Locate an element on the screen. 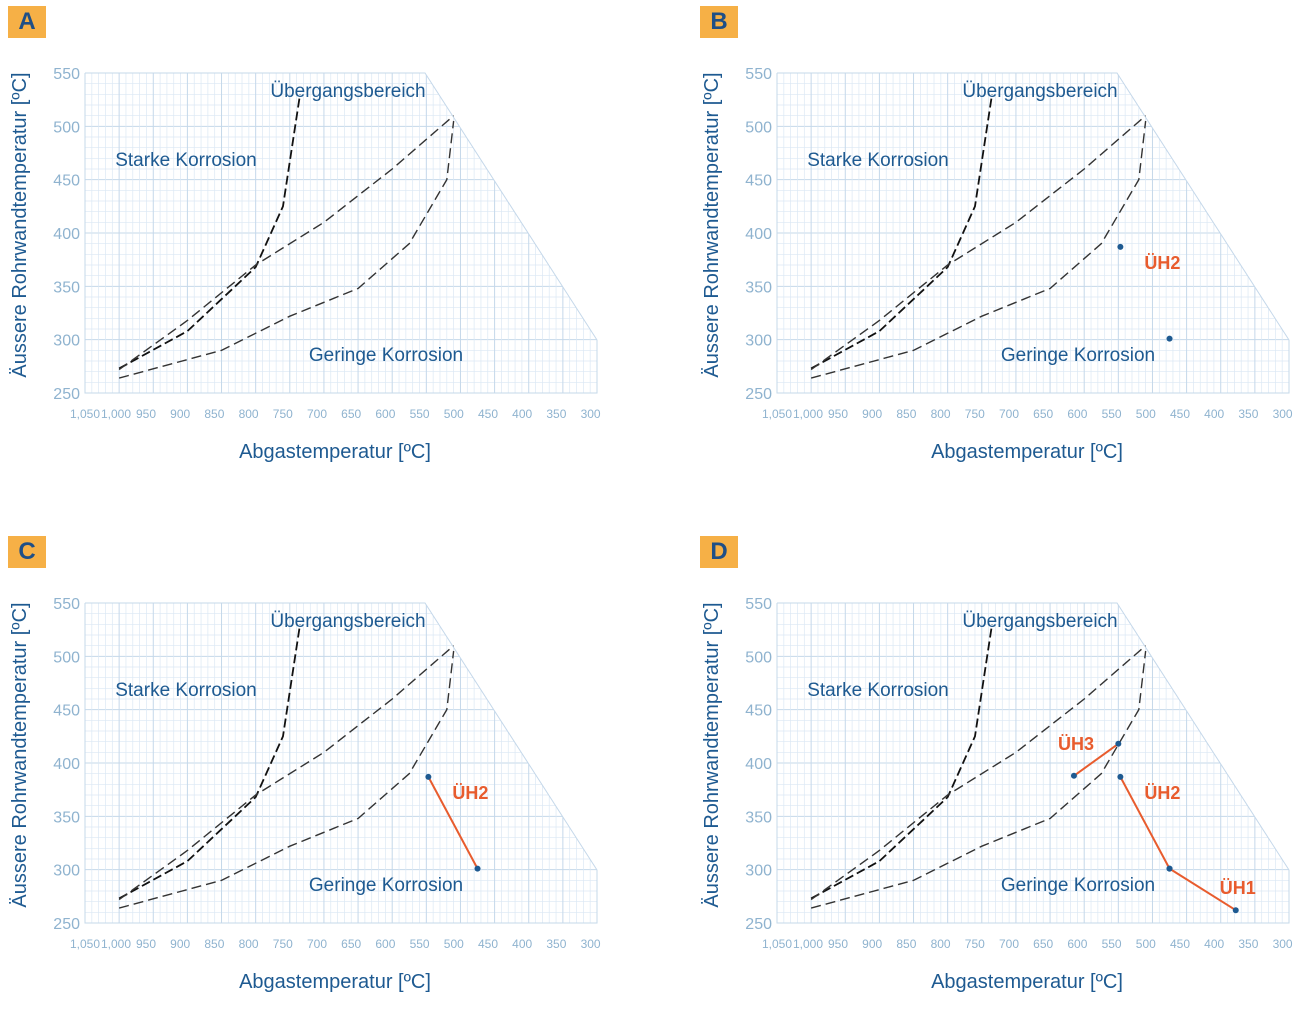  heat-exchanger-label: ÜH1 is located at coordinates (1238, 888).